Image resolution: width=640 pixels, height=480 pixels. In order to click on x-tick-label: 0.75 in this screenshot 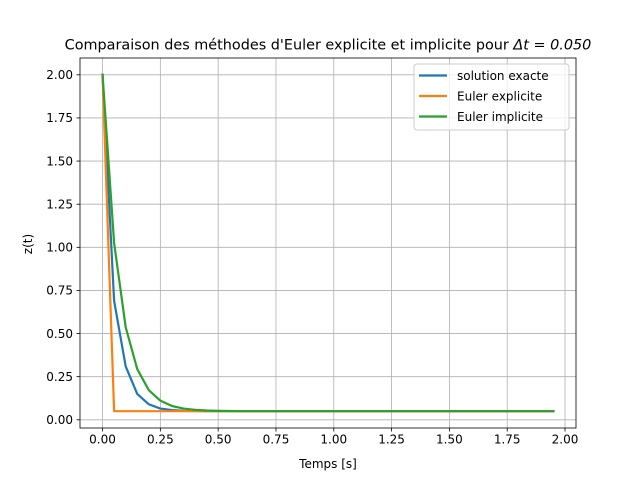, I will do `click(276, 440)`.